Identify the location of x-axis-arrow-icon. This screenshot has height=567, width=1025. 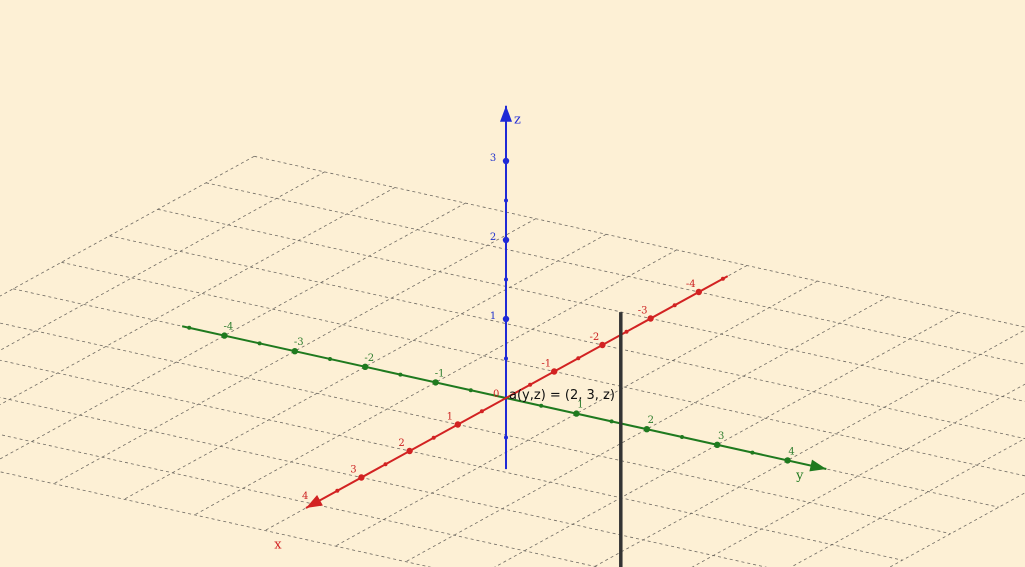
(314, 501).